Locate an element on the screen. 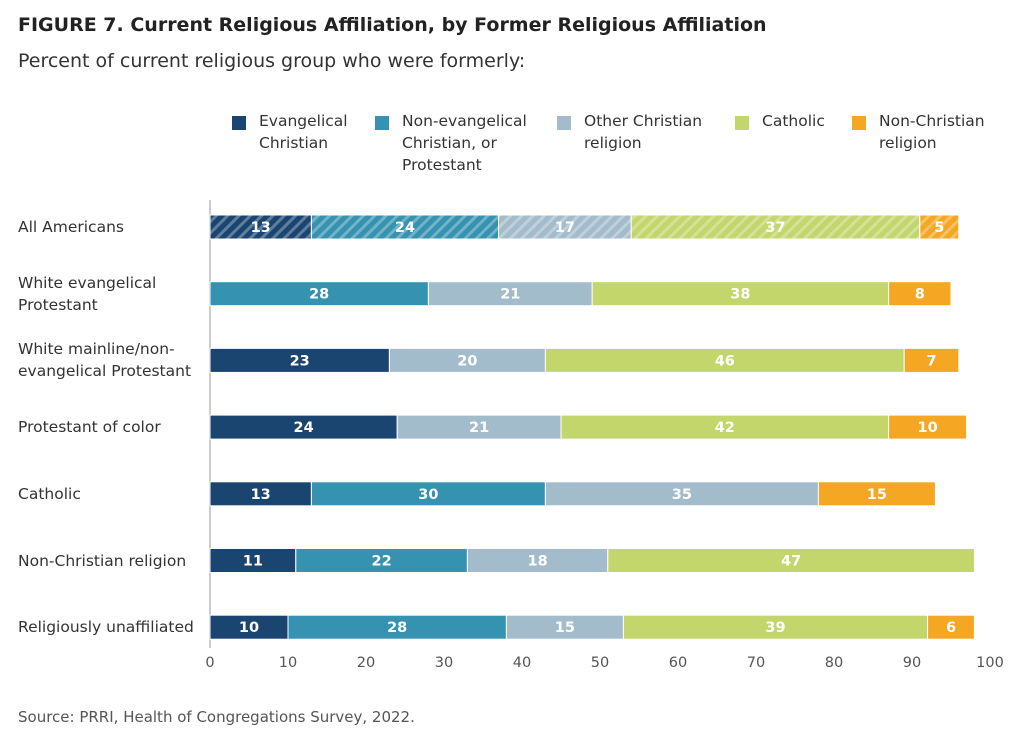 The width and height of the screenshot is (1024, 749). data-label: 47 is located at coordinates (791, 562).